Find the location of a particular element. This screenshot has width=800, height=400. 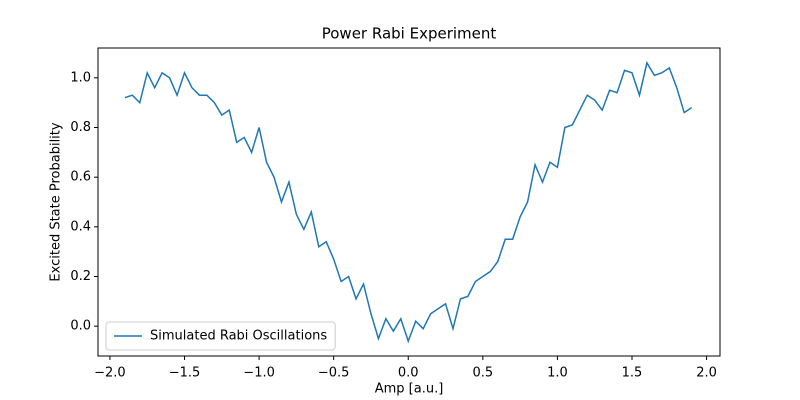

x-axis-label: Amp [a.u.] is located at coordinates (409, 389).